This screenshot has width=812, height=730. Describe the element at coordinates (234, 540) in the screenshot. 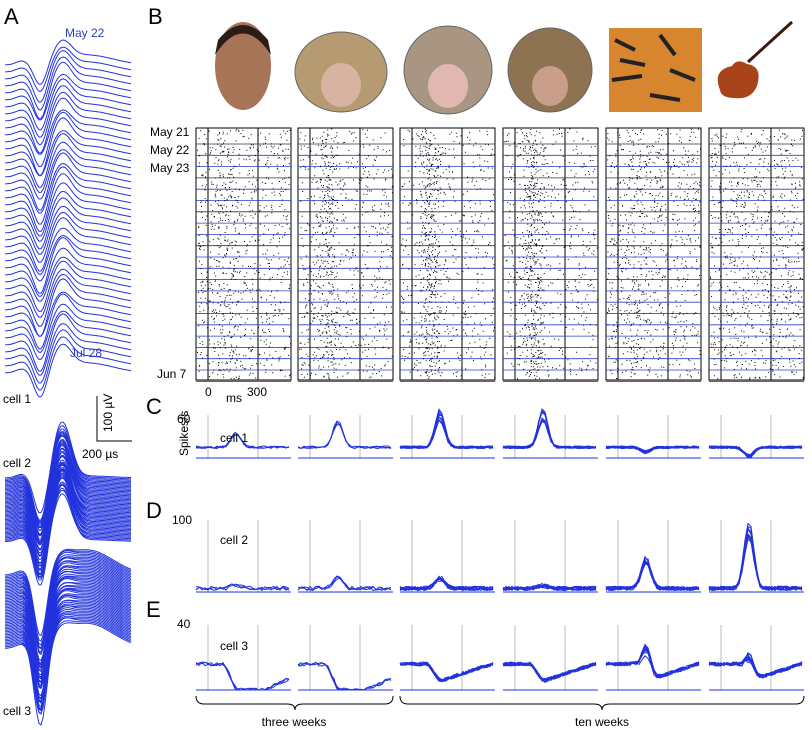

I see `cell-label: cell 2` at that location.